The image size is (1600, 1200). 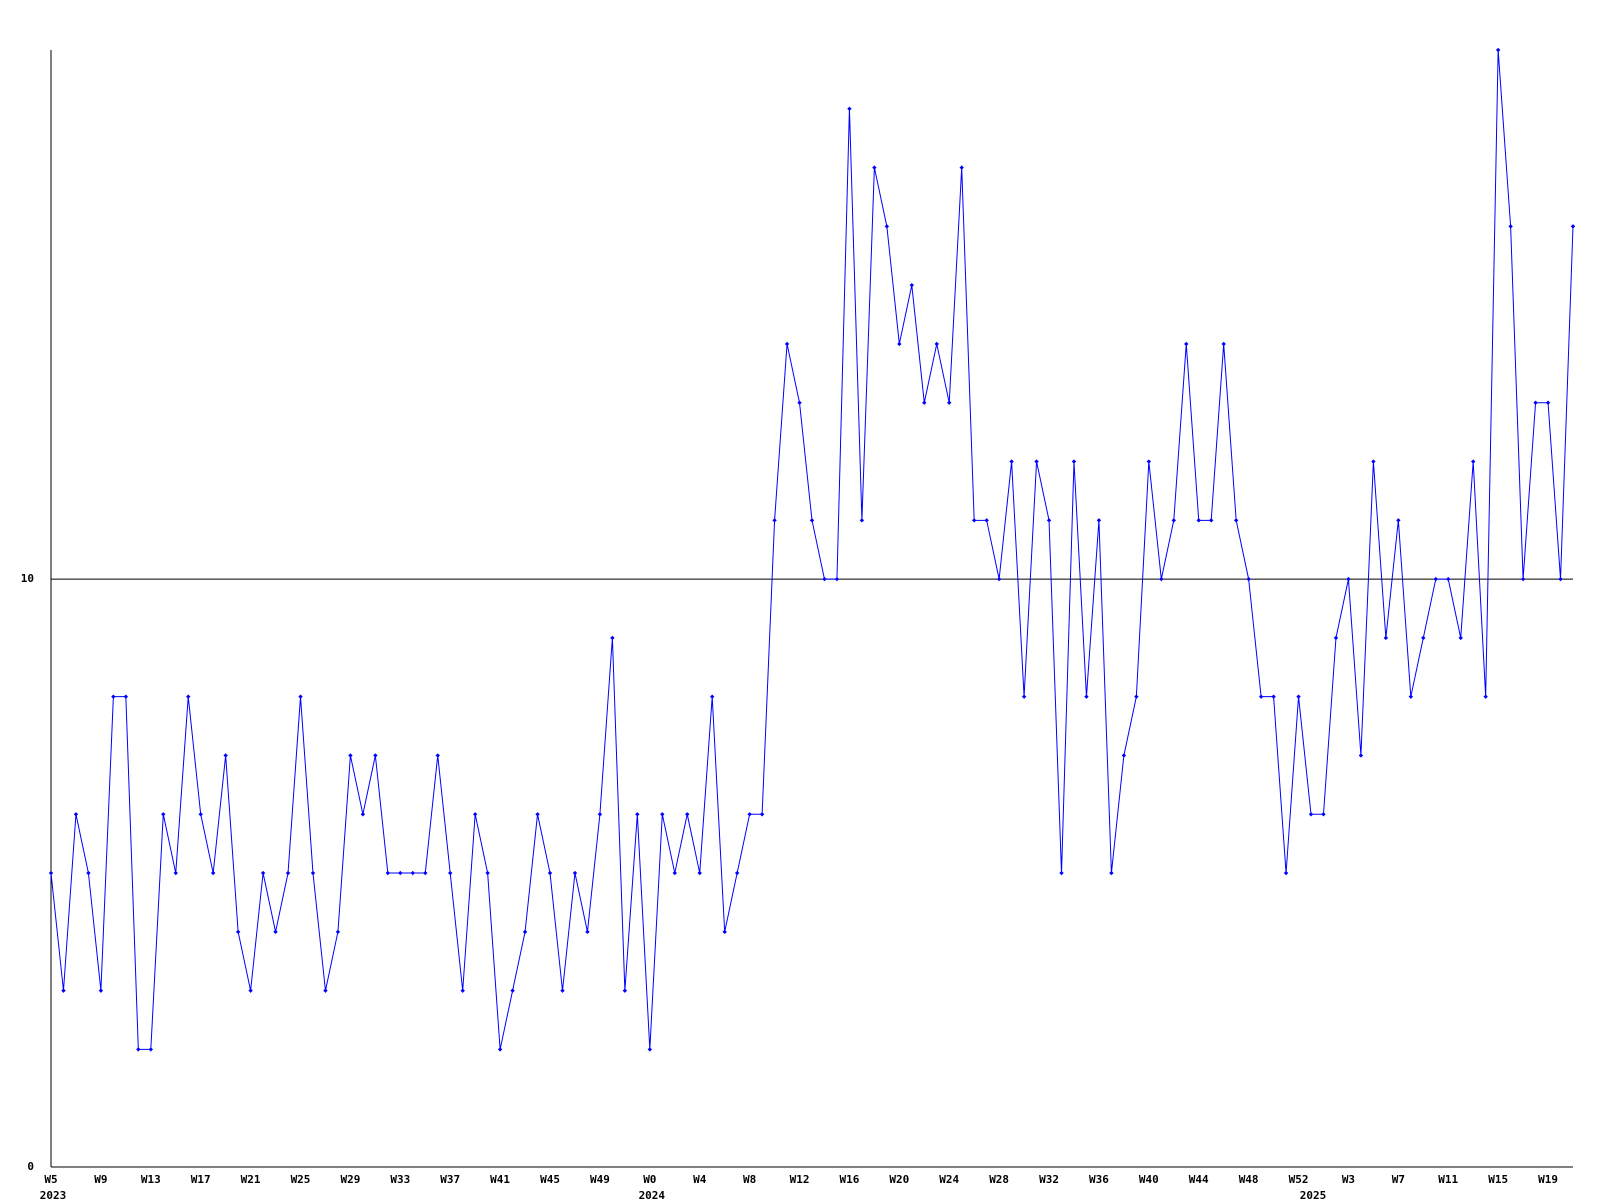 What do you see at coordinates (201, 1179) in the screenshot?
I see `x-tick-label: W17` at bounding box center [201, 1179].